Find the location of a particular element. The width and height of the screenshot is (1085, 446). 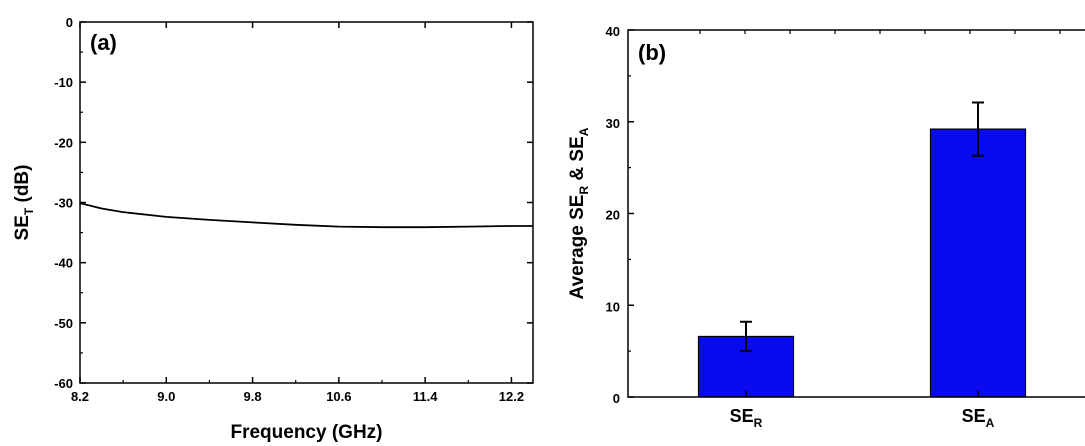

panel-b-y-title-sub1: R is located at coordinates (584, 190).